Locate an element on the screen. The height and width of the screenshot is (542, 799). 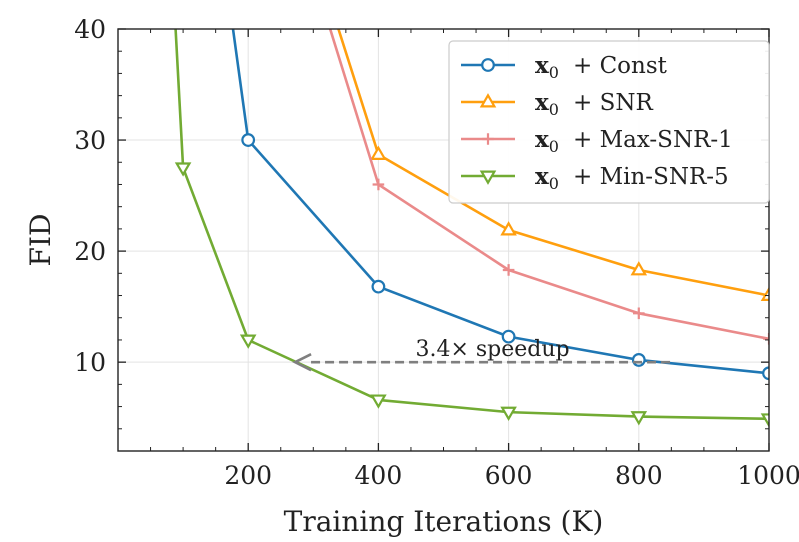
legend-entry: x0 + SNR is located at coordinates (557, 104).